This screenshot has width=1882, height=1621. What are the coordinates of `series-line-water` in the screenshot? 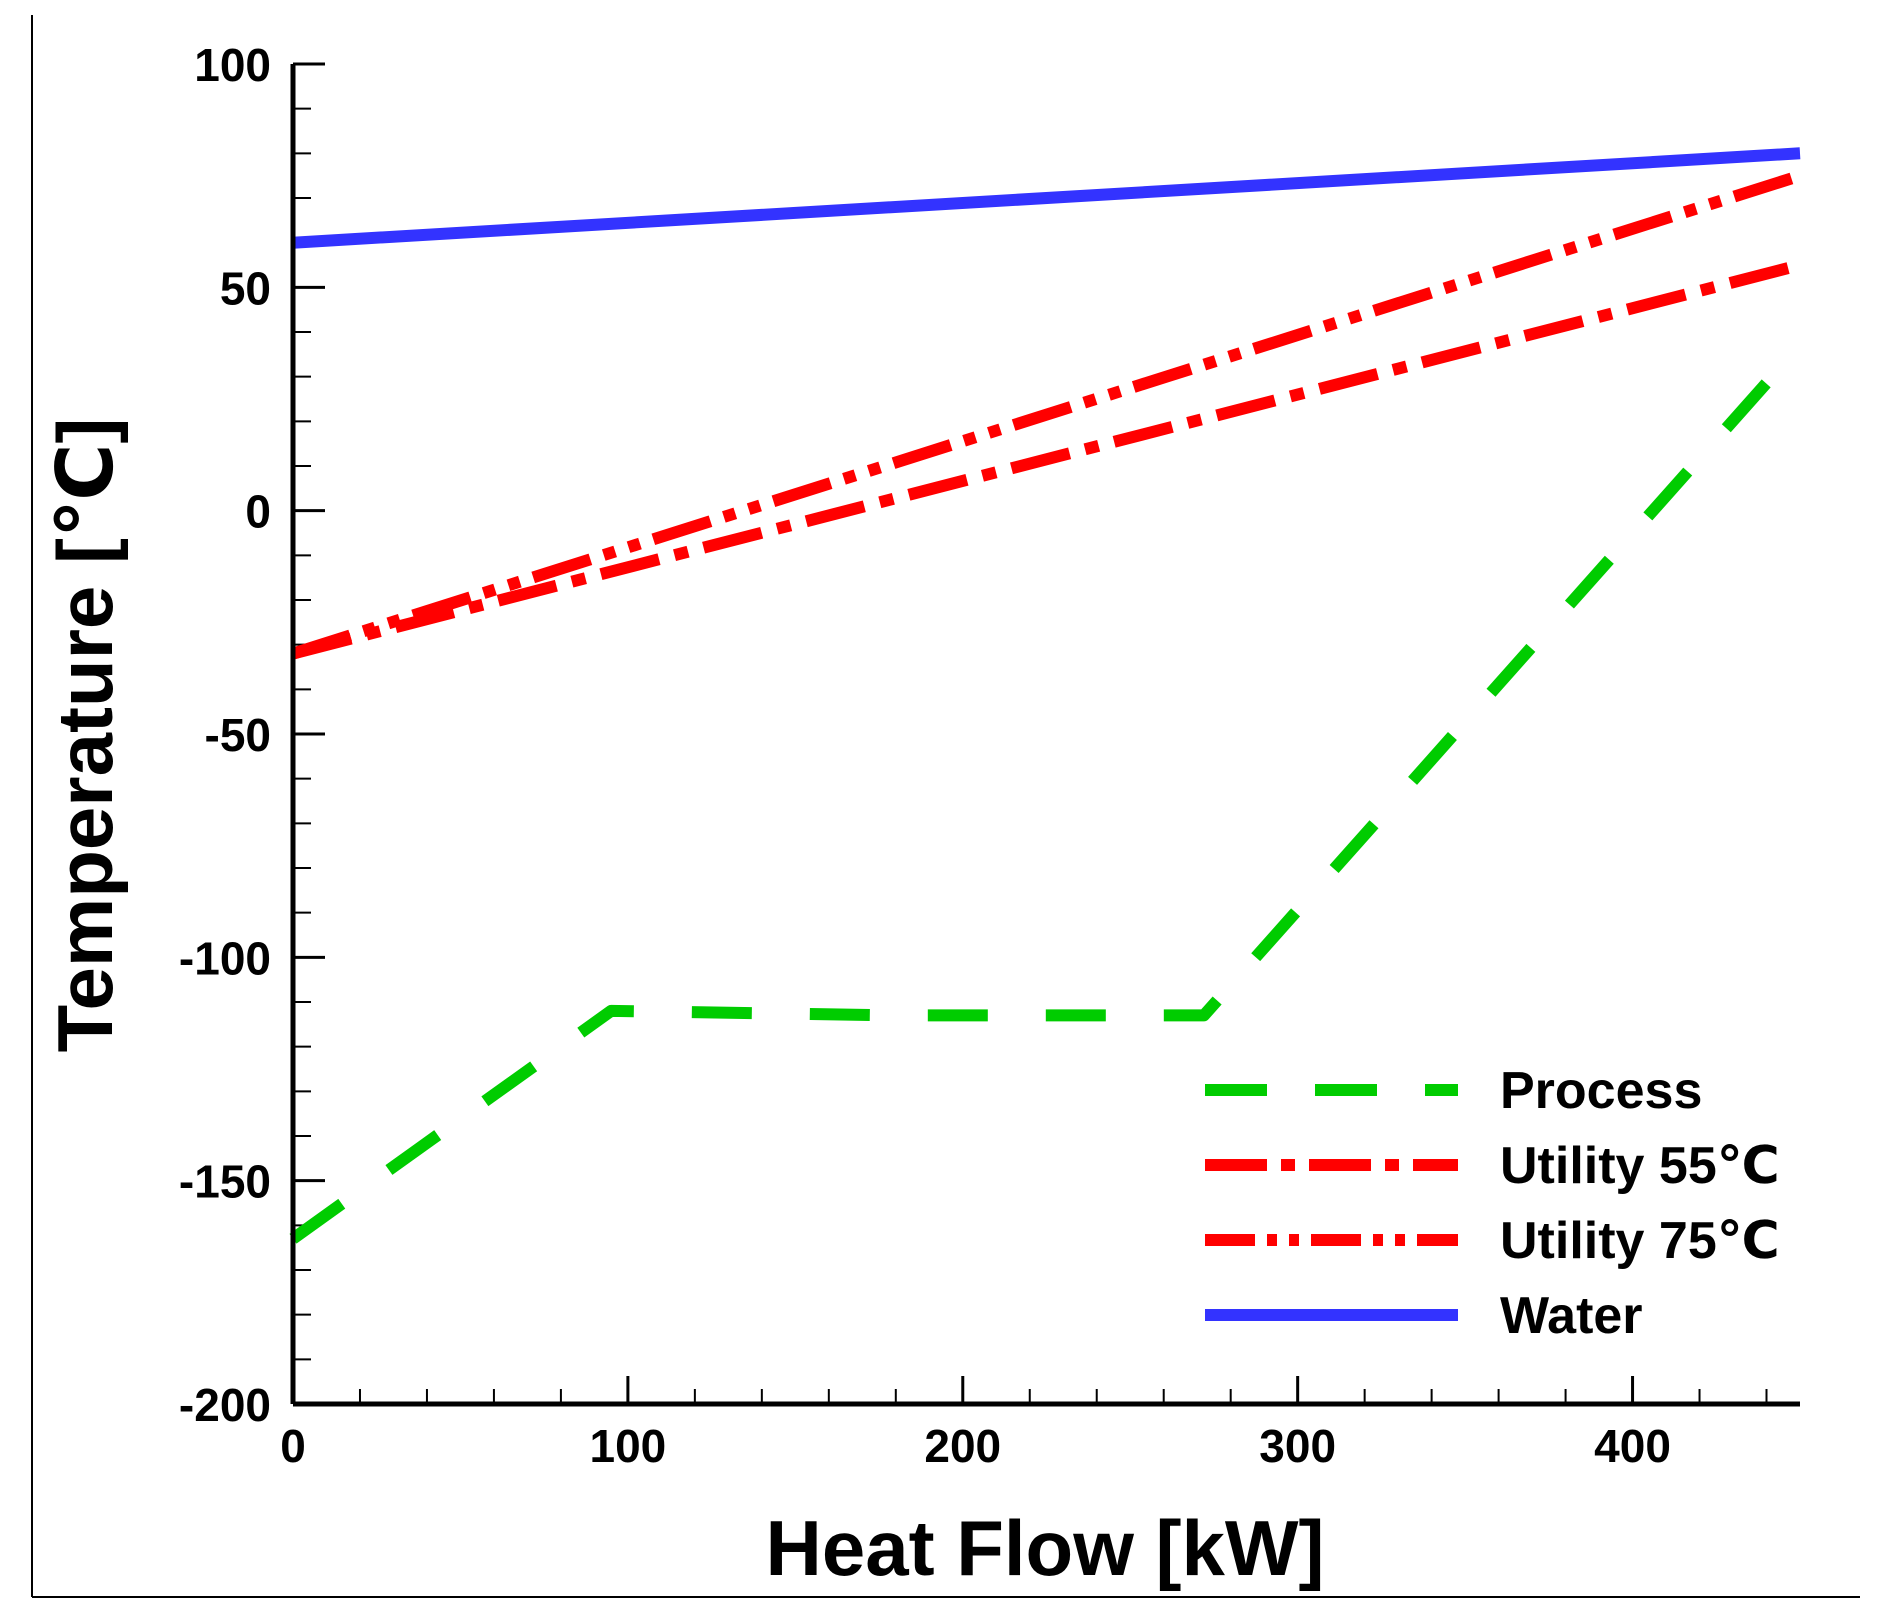 It's located at (1046, 198).